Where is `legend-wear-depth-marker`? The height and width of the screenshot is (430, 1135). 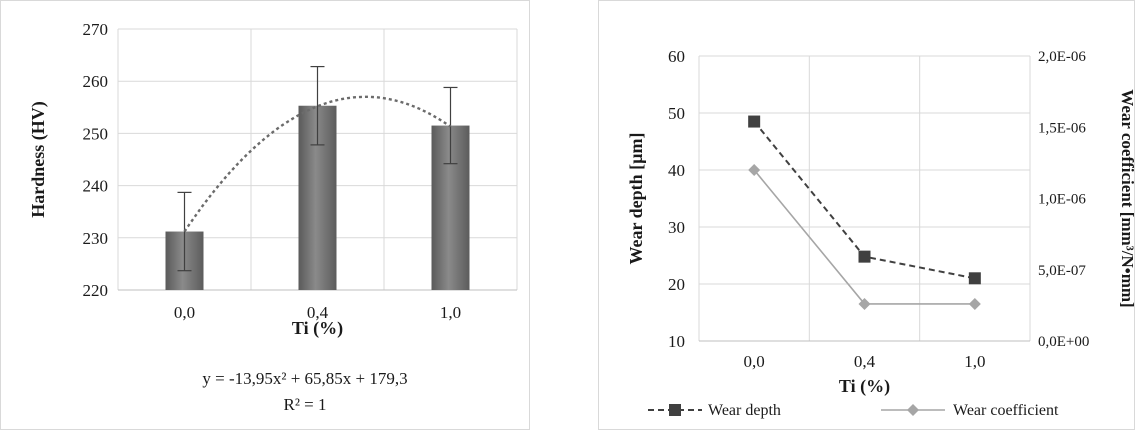
legend-wear-depth-marker is located at coordinates (675, 410).